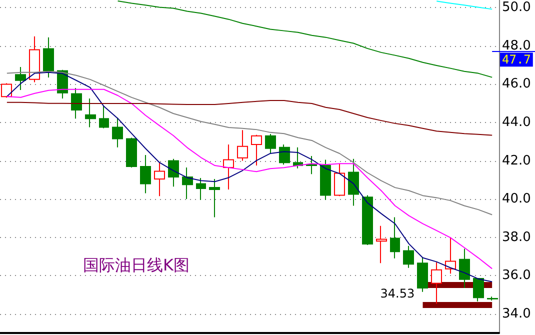 The width and height of the screenshot is (535, 335). Describe the element at coordinates (516, 199) in the screenshot. I see `y-tick-label: 40.0` at that location.